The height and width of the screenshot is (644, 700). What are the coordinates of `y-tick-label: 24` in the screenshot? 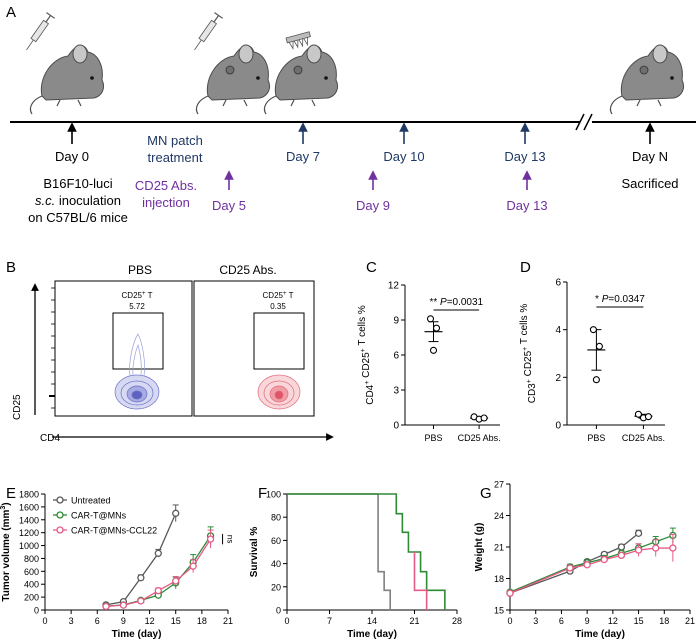 It's located at (499, 516).